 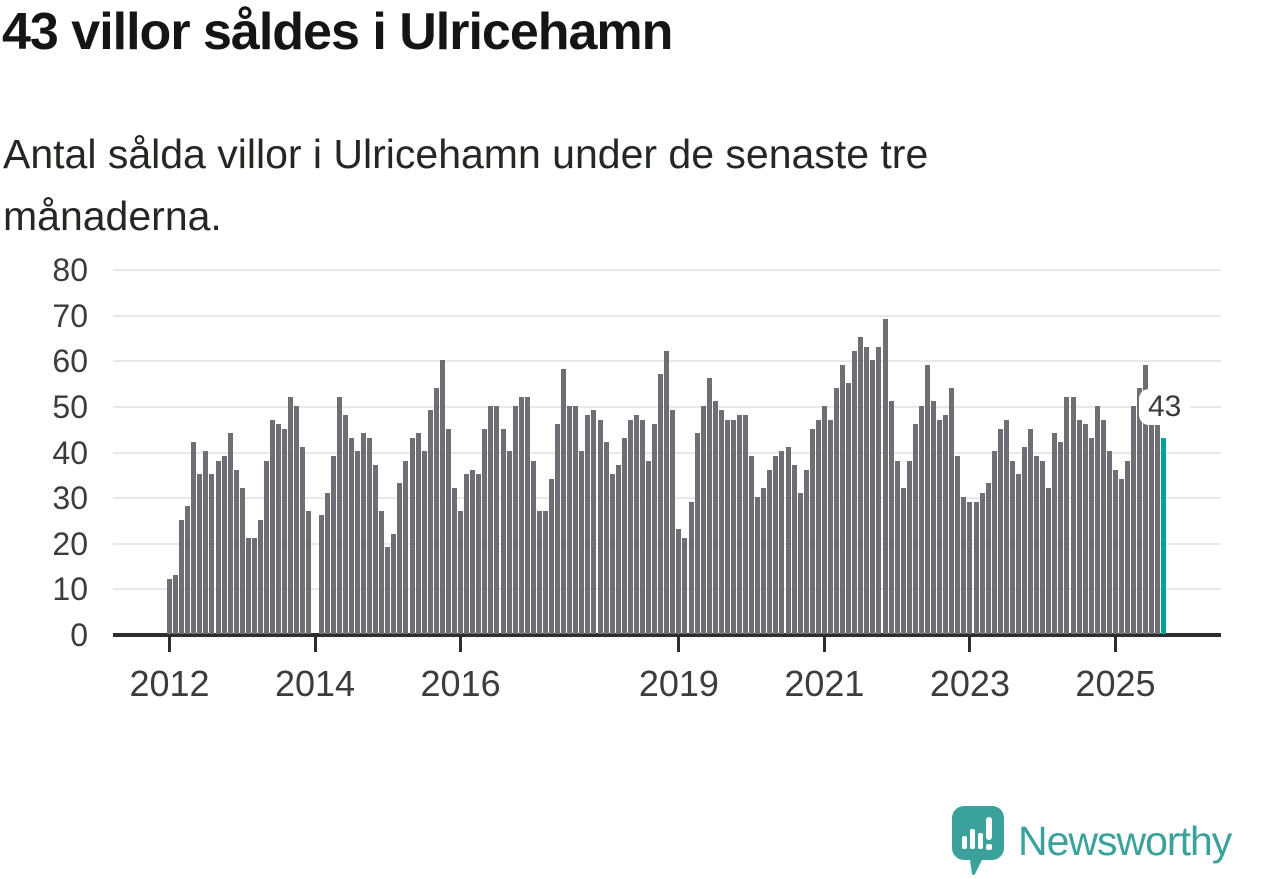 What do you see at coordinates (70, 315) in the screenshot?
I see `y-axis-label: 70` at bounding box center [70, 315].